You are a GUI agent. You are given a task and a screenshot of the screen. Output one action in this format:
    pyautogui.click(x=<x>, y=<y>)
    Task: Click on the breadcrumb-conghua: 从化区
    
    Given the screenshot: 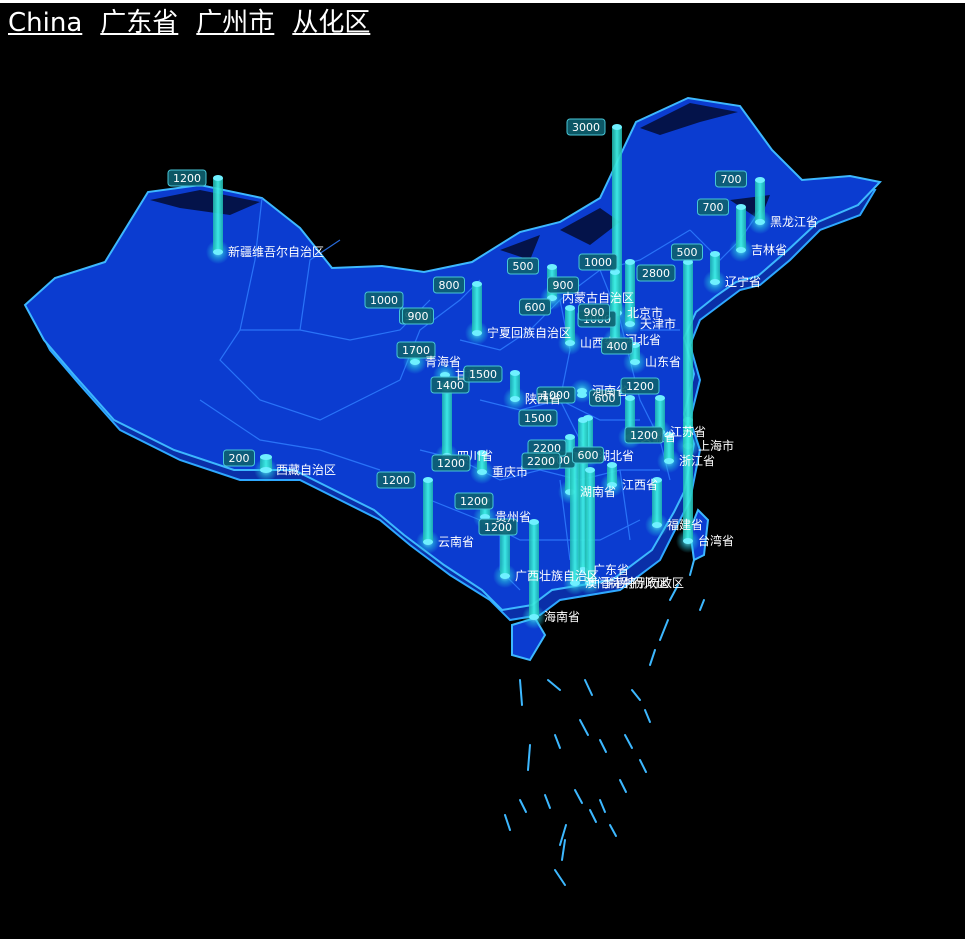 What is the action you would take?
    pyautogui.click(x=331, y=23)
    